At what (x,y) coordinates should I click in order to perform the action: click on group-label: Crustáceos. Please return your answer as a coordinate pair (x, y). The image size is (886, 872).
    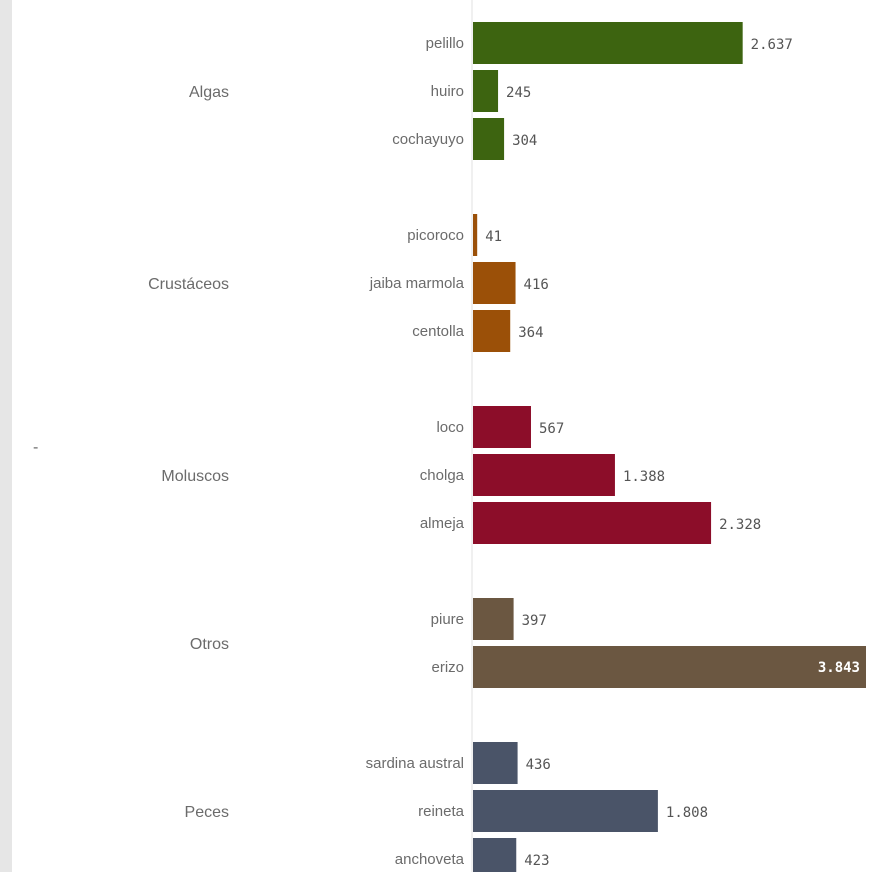
    Looking at the image, I should click on (188, 284).